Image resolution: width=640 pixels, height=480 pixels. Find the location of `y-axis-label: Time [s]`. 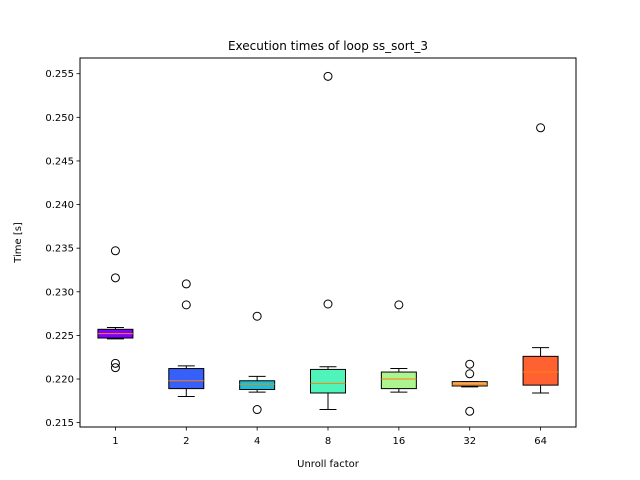

y-axis-label: Time [s] is located at coordinates (18, 243).